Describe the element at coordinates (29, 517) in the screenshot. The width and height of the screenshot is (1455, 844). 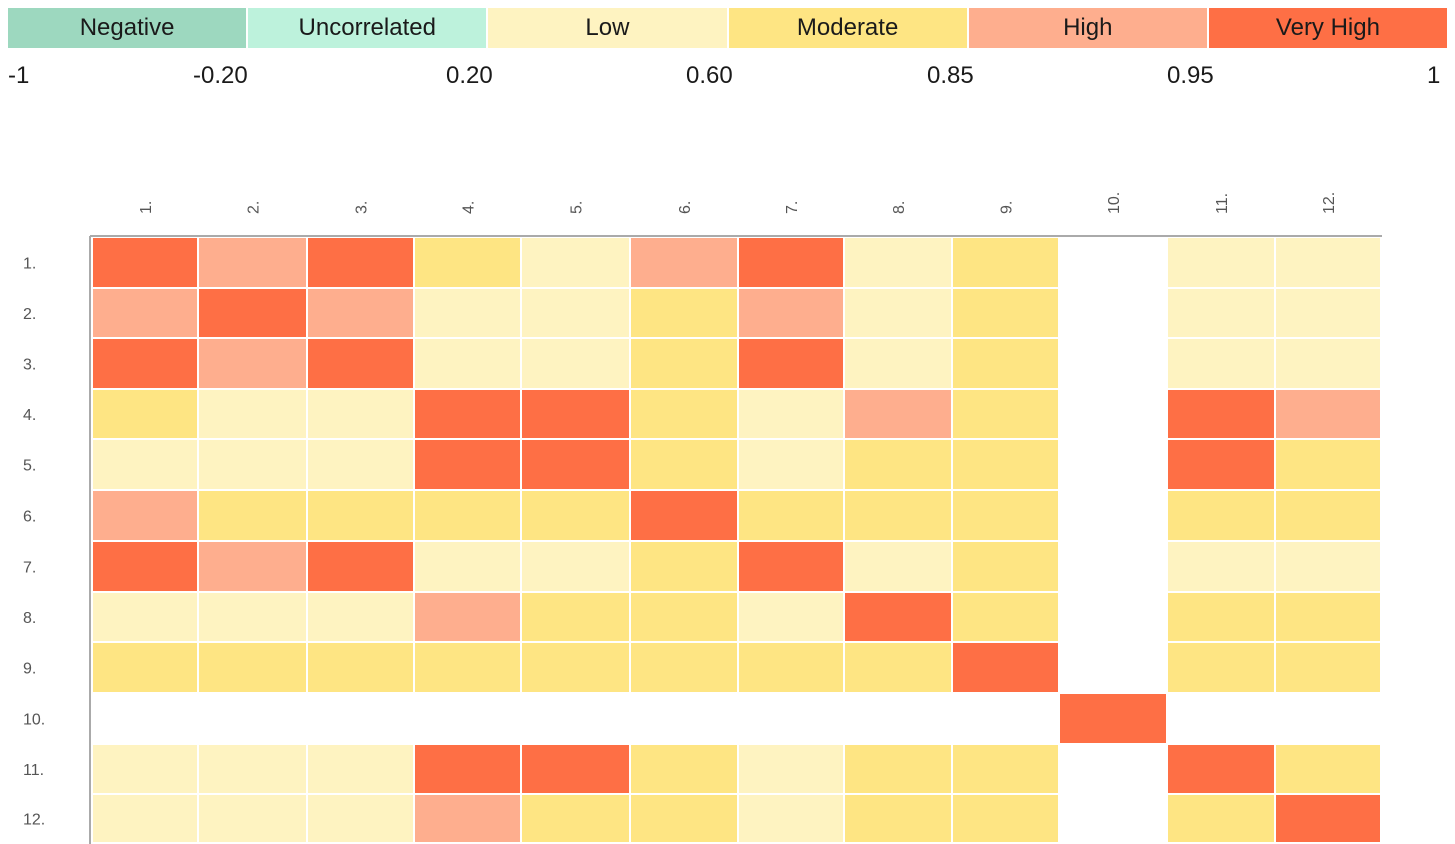
I see `row-label: 6.` at that location.